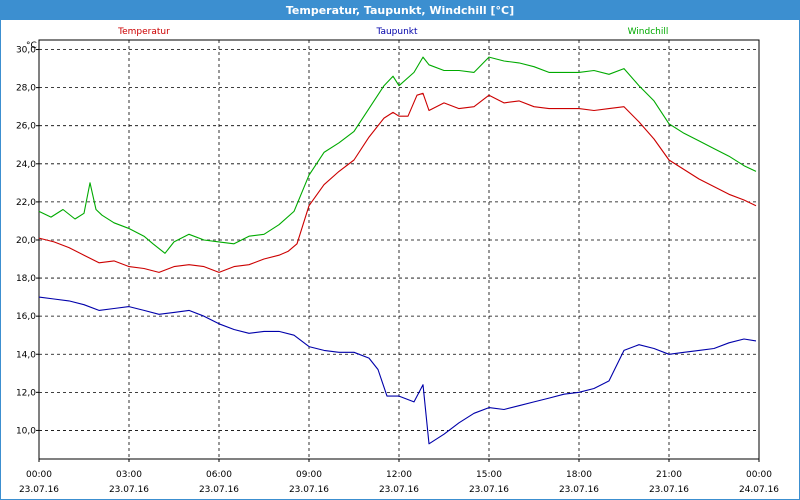  Describe the element at coordinates (396, 32) in the screenshot. I see `legend-taupunkt: Taupunkt` at that location.